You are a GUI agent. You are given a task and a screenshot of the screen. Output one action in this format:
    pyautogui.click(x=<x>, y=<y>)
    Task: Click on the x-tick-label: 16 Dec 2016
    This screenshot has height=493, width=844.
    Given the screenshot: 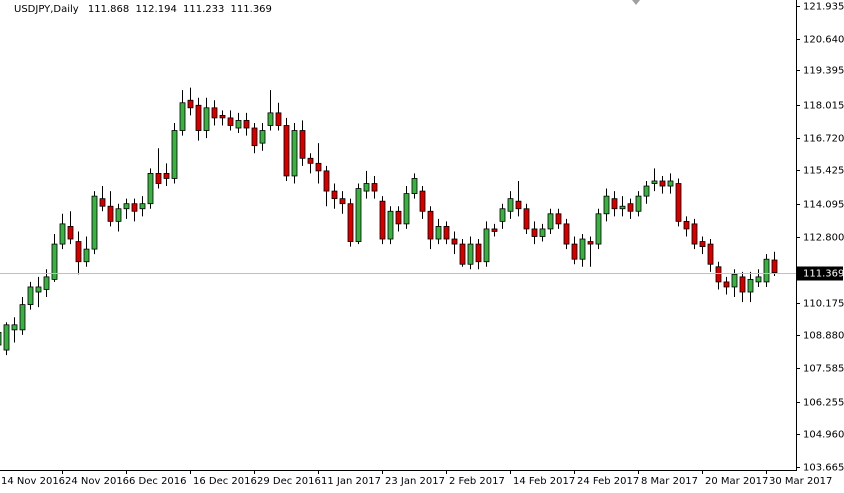 What is the action you would take?
    pyautogui.click(x=225, y=481)
    